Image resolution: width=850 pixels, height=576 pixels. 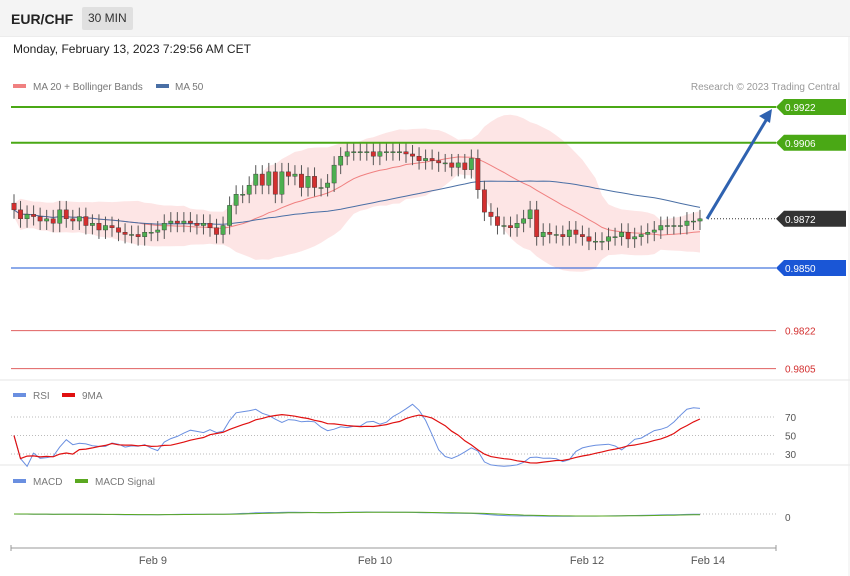 What do you see at coordinates (791, 437) in the screenshot?
I see `rsi-level-label: 50` at bounding box center [791, 437].